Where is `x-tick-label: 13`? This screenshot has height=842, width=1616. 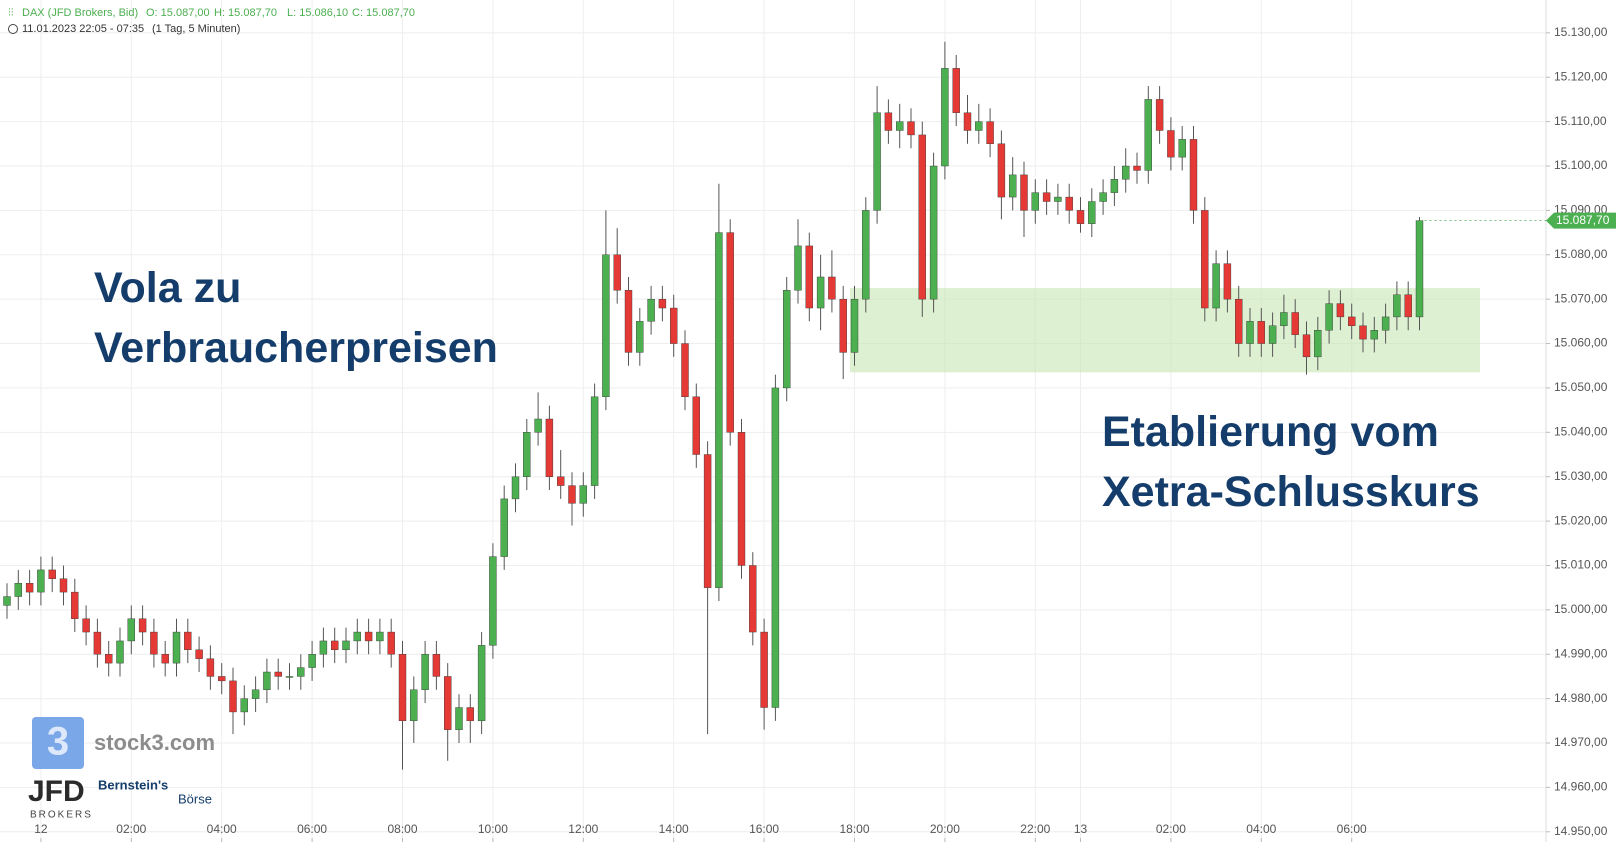
x-tick-label: 13 is located at coordinates (1081, 829).